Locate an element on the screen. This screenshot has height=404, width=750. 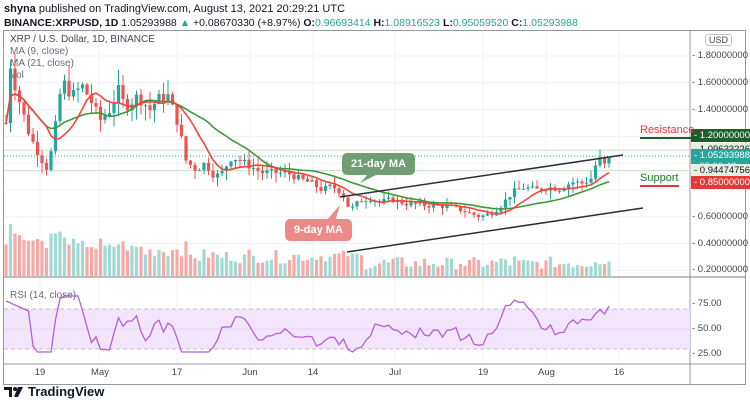
high-value: 1.08916523 is located at coordinates (412, 23).